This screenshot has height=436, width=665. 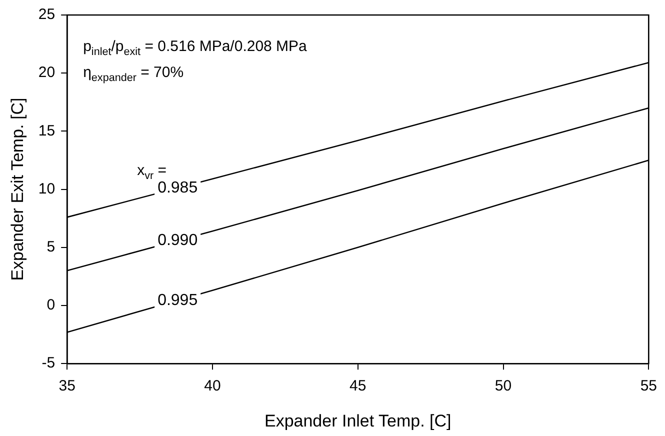 I want to click on x-tick-label: 40, so click(x=212, y=386).